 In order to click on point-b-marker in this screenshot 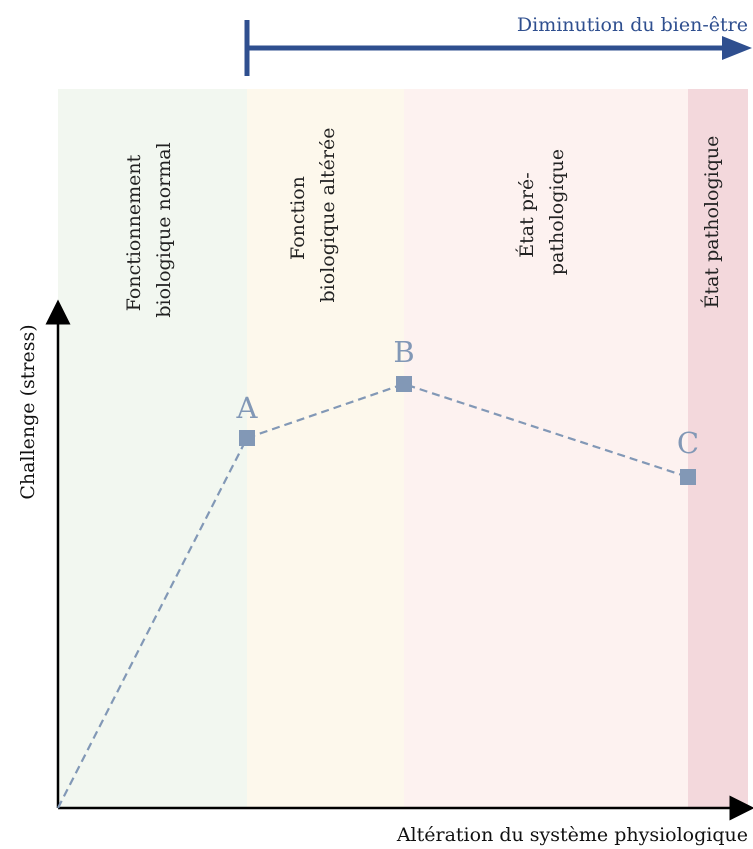, I will do `click(404, 384)`.